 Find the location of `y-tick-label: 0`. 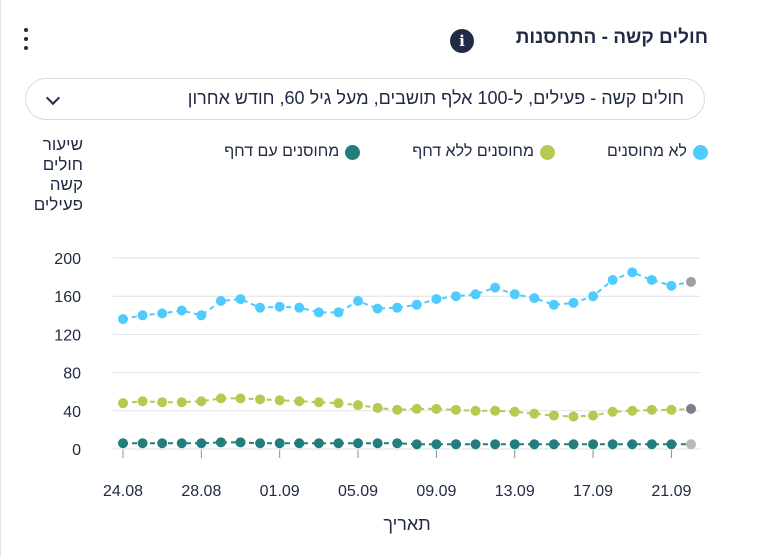

y-tick-label: 0 is located at coordinates (76, 450).